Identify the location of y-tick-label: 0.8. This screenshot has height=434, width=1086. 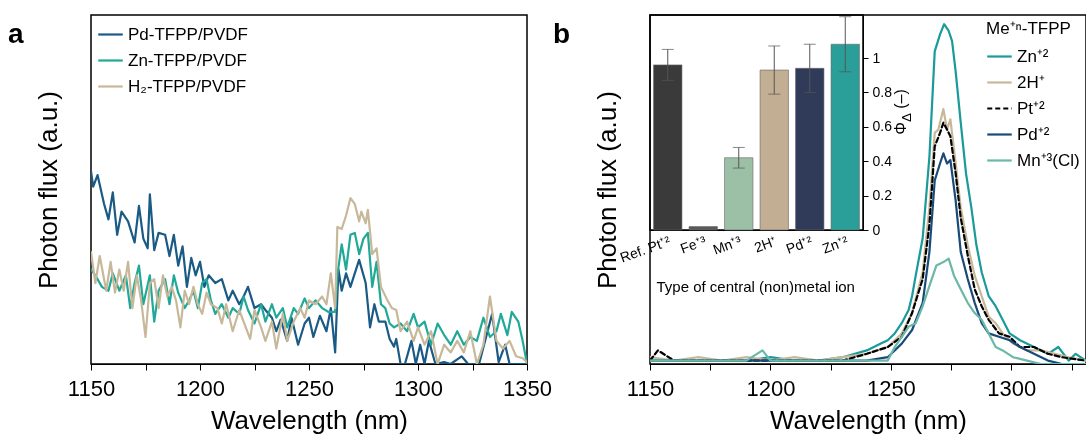
(882, 91).